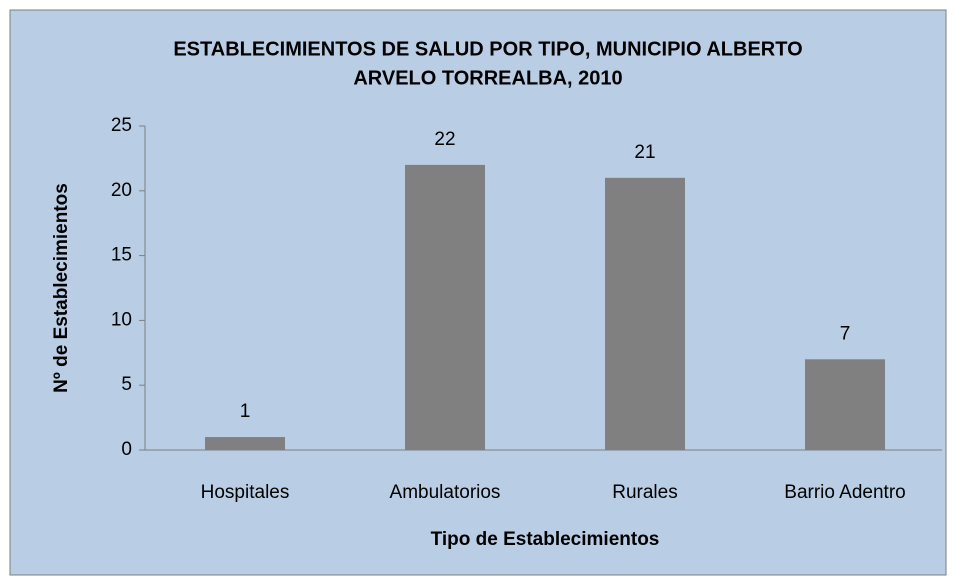  I want to click on chart-title: ARVELO TORREALBA, 2010, so click(487, 78).